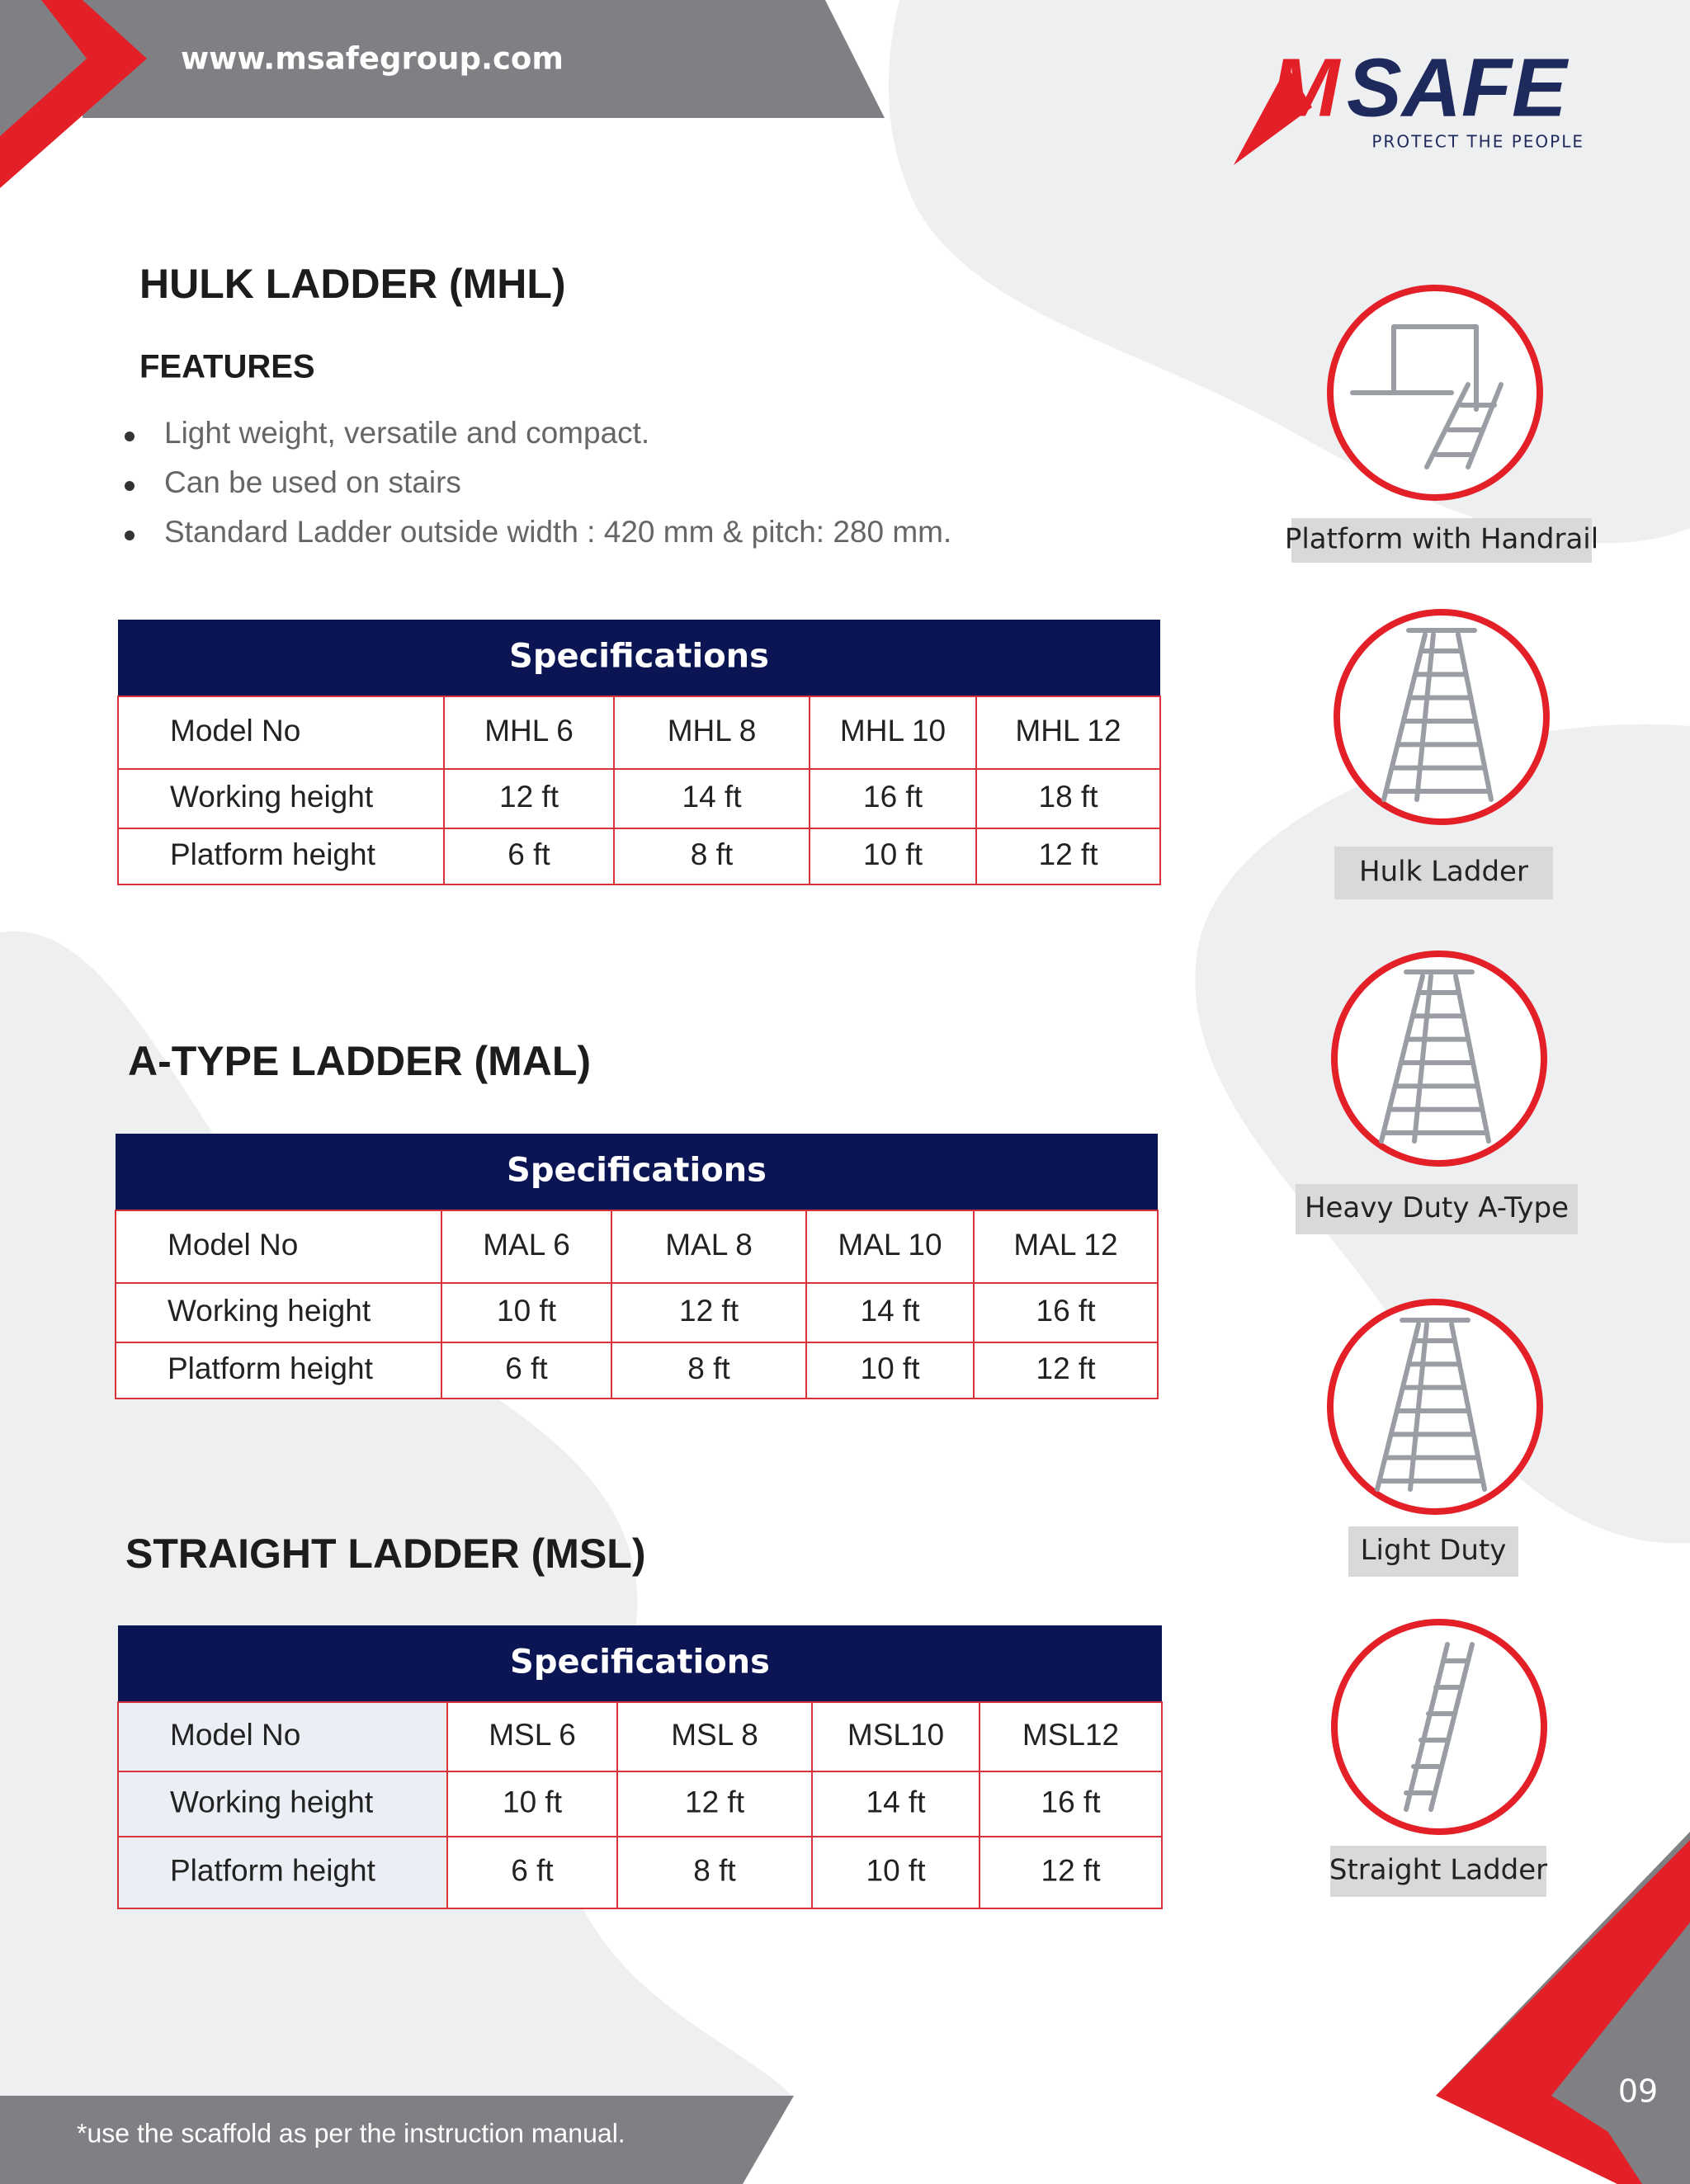 The image size is (1690, 2184). I want to click on logo-tagline: PROTECT THE PEOPLE, so click(1477, 142).